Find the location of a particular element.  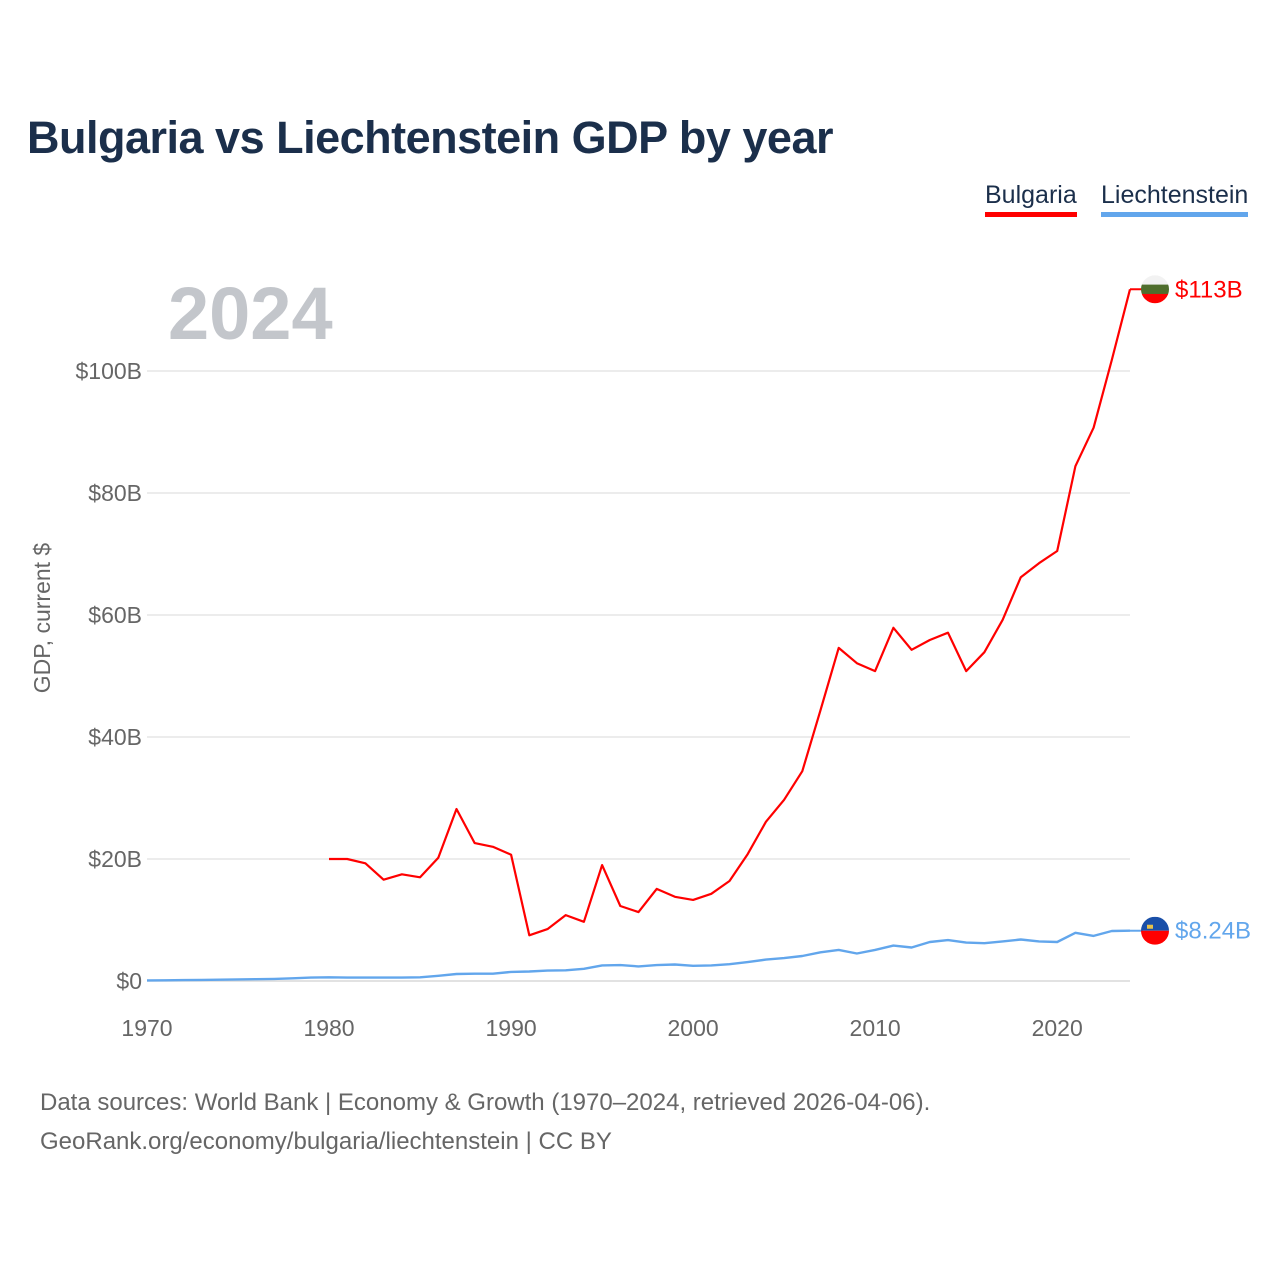

end-value-label: $8.24B is located at coordinates (1213, 931).